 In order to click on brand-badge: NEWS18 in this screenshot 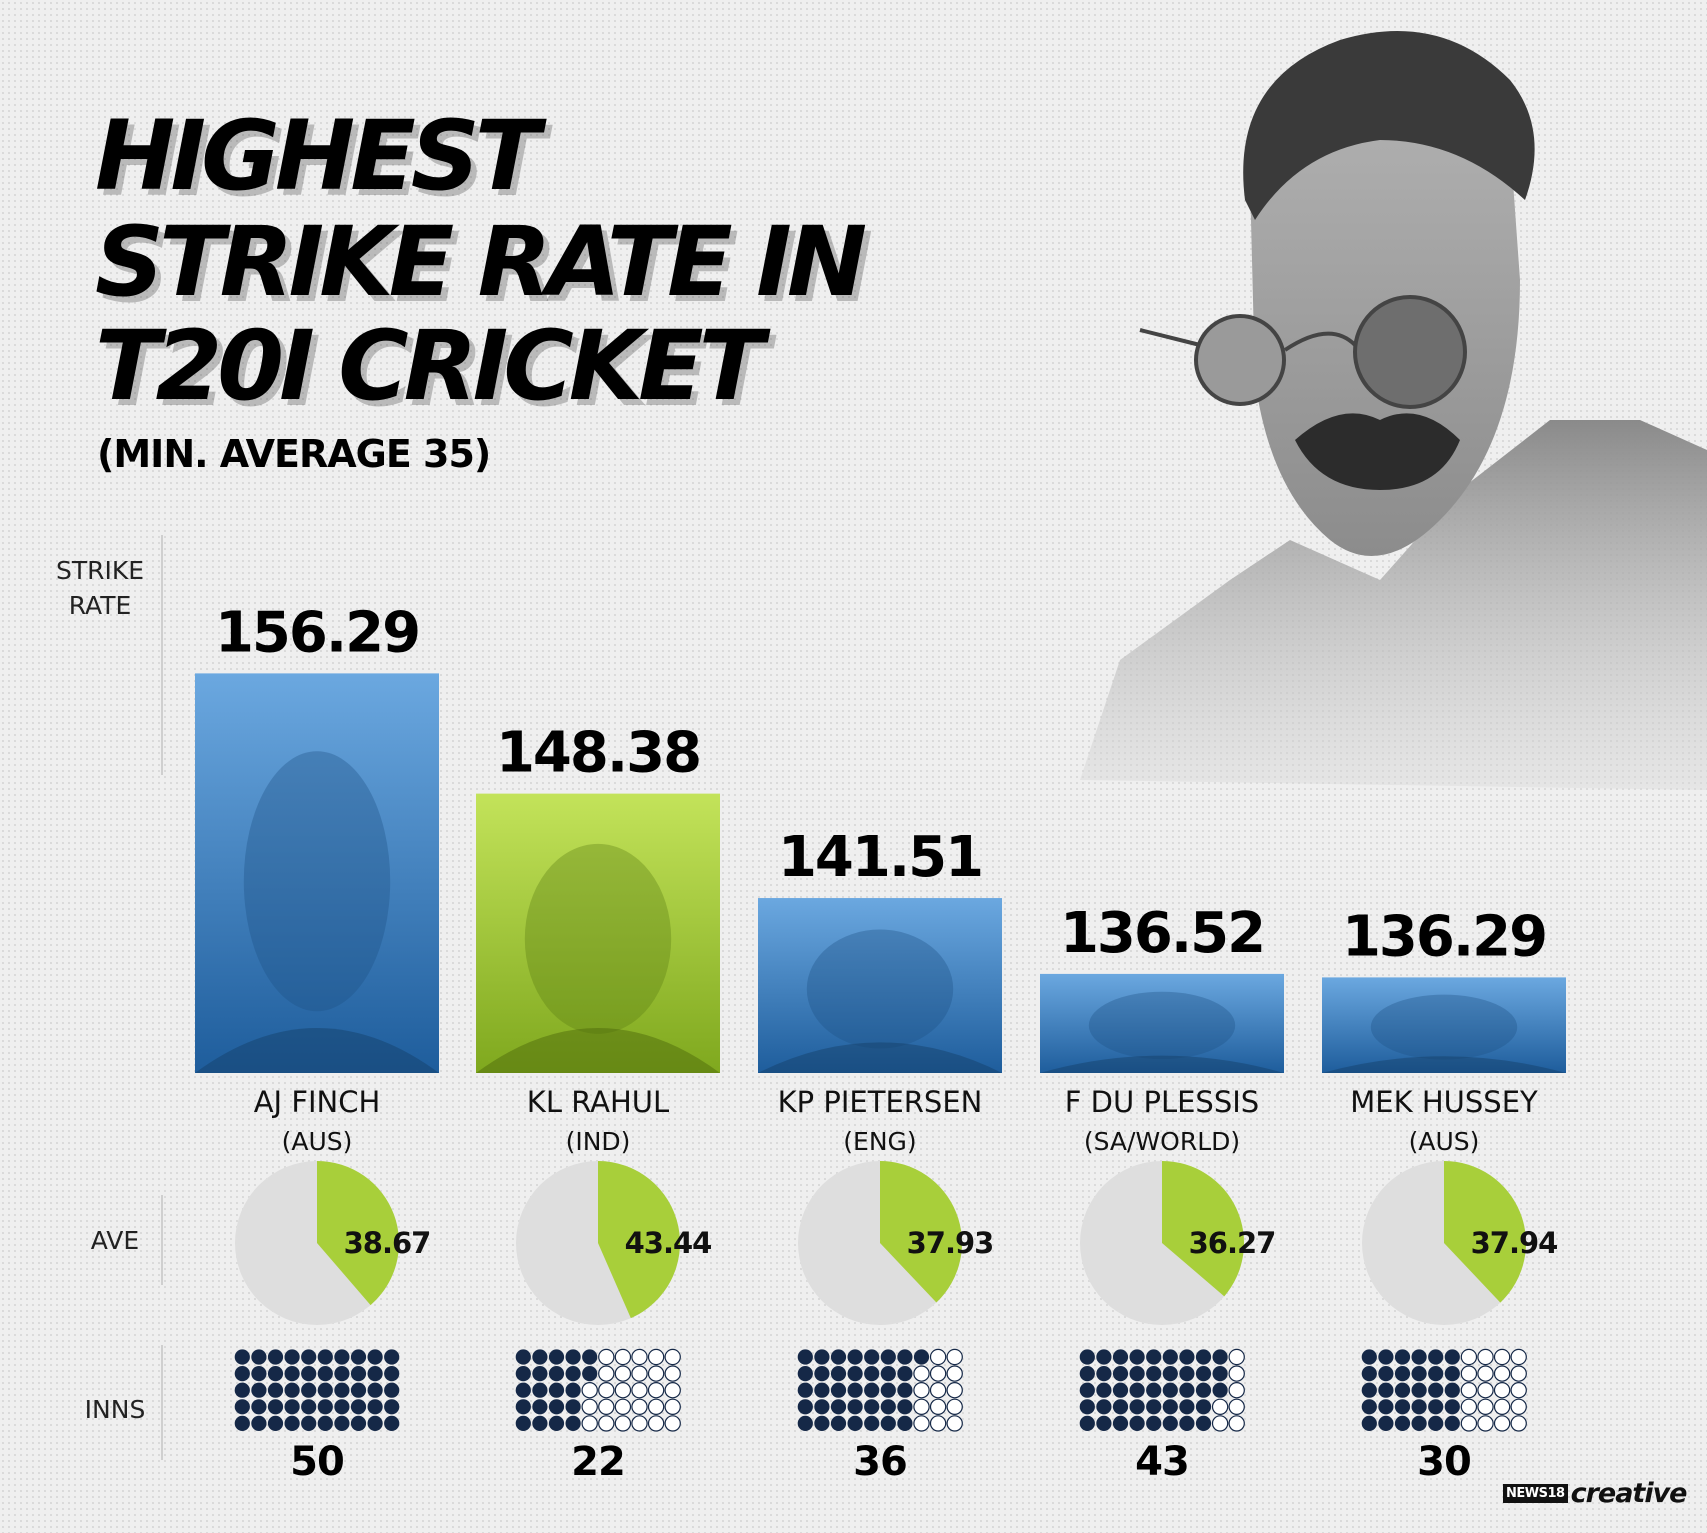, I will do `click(1535, 1493)`.